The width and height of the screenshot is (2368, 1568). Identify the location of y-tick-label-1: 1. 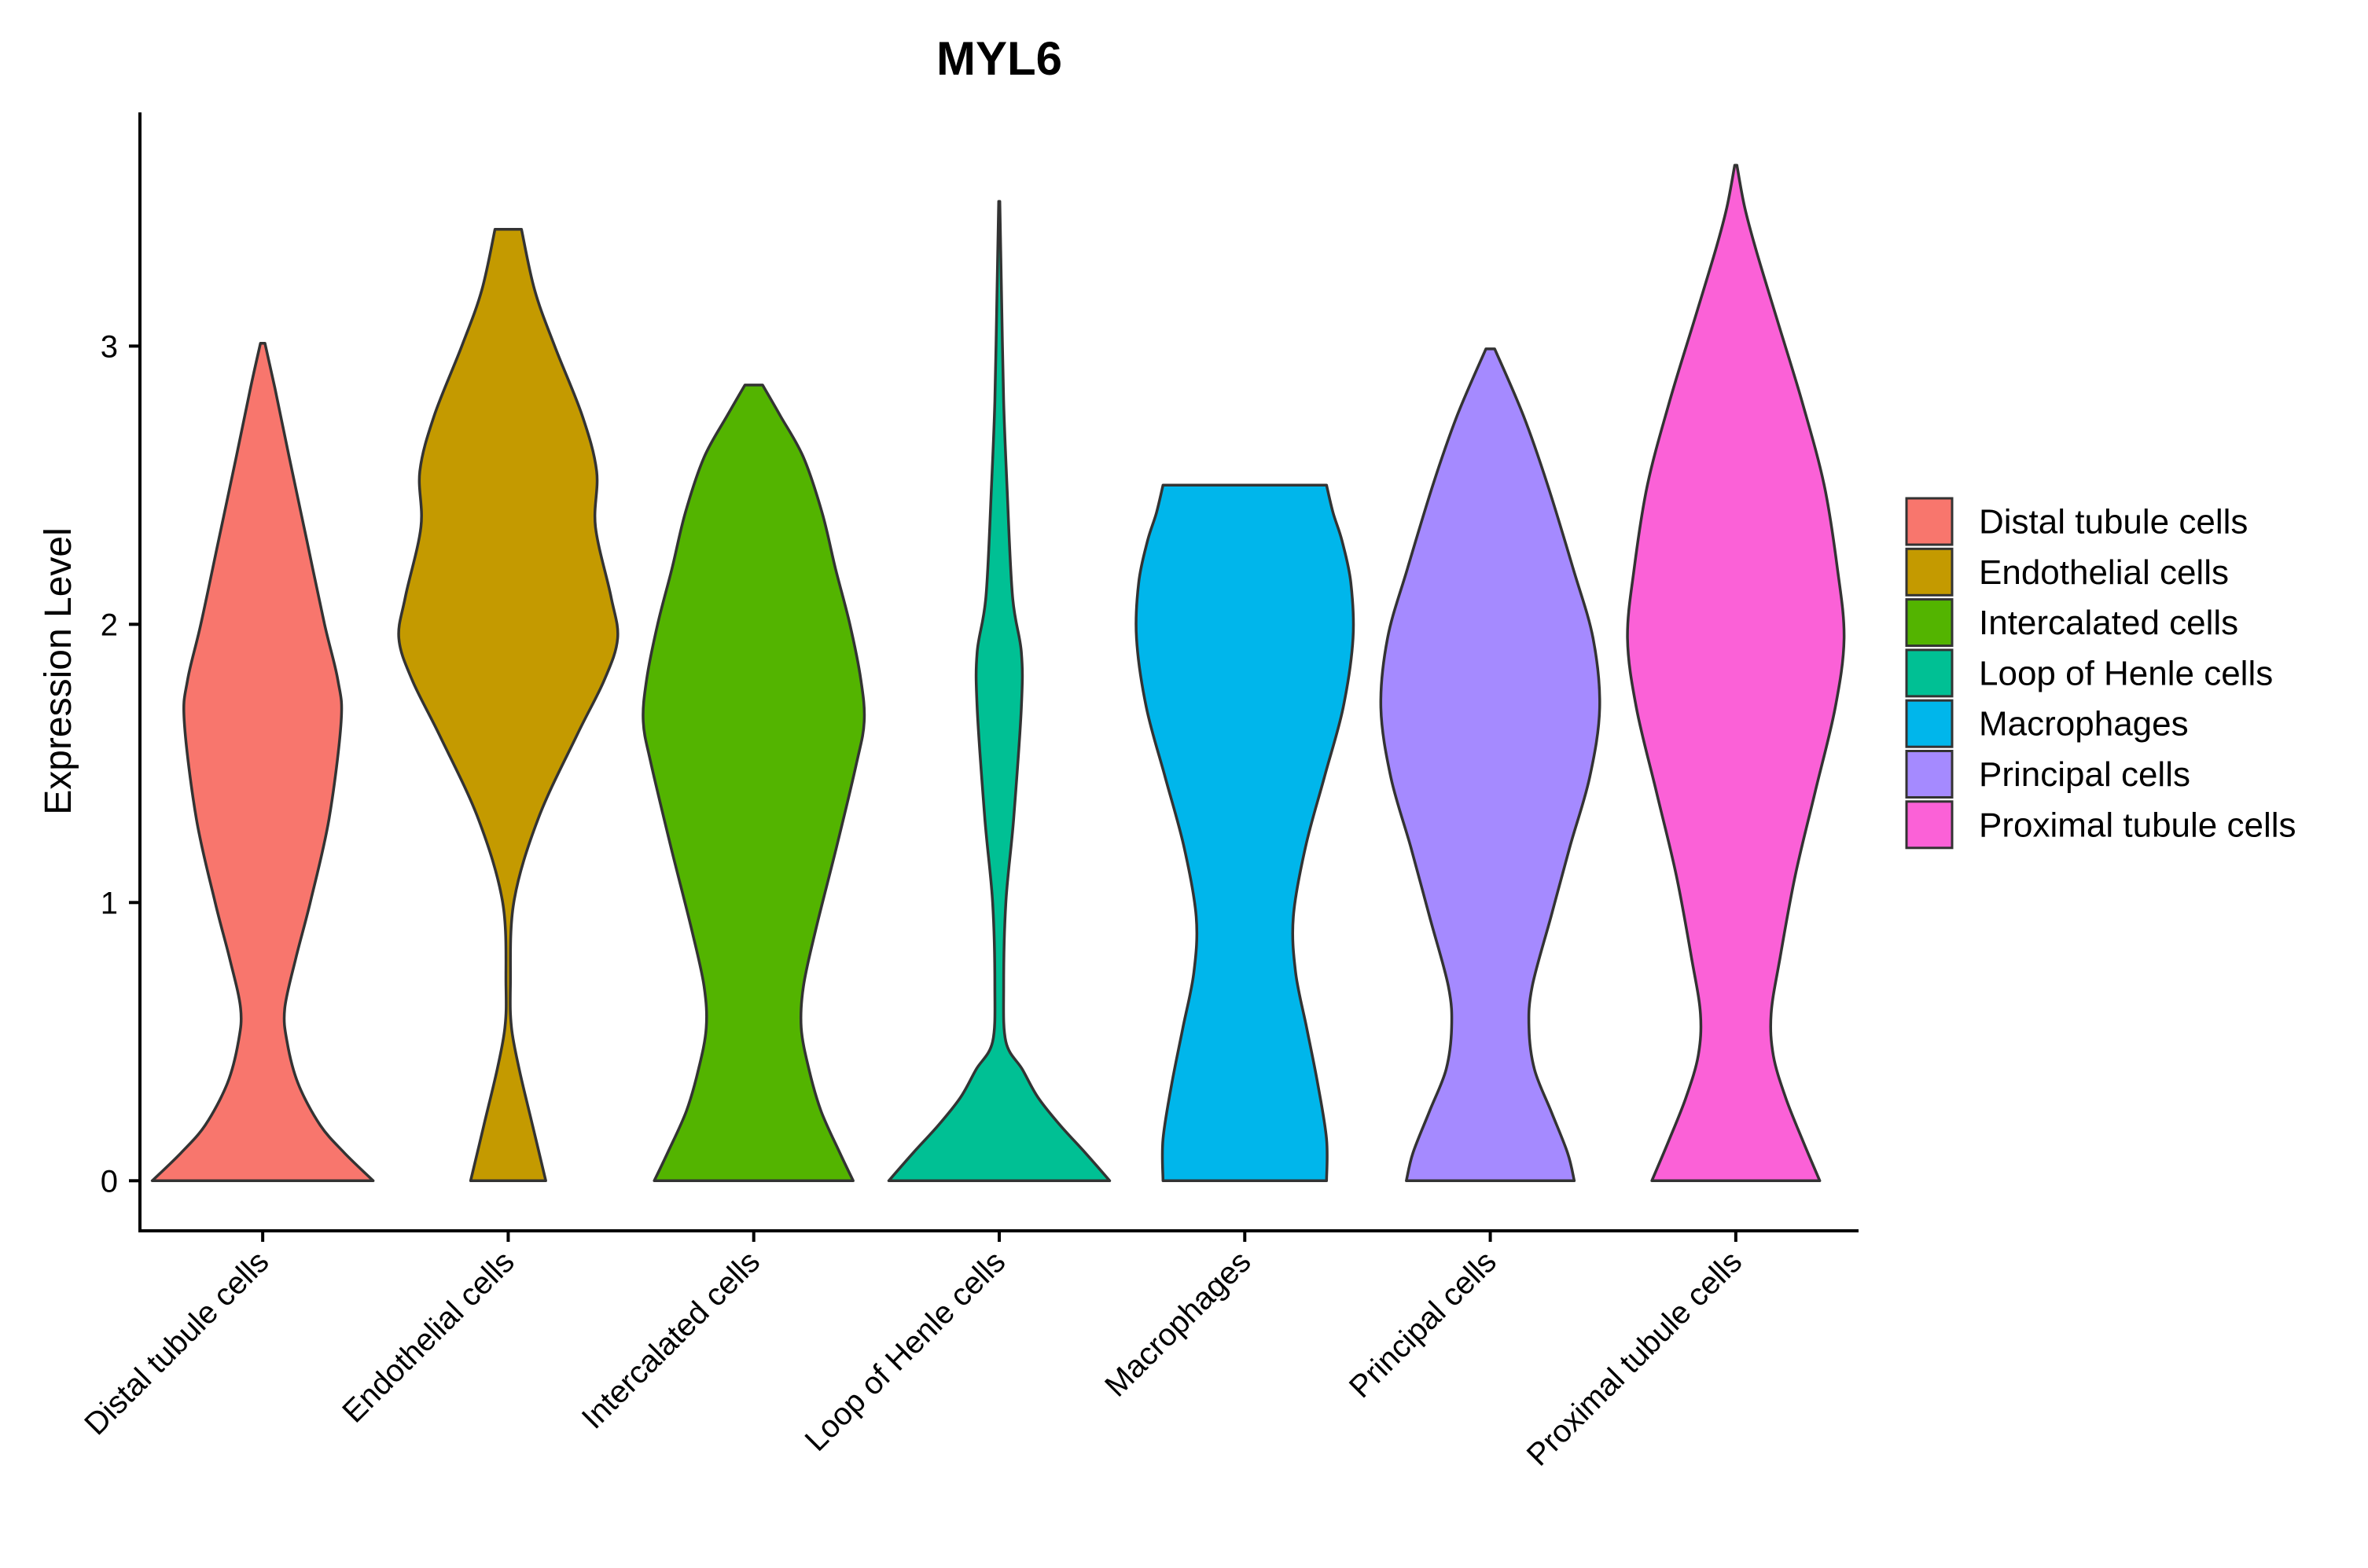
(109, 903).